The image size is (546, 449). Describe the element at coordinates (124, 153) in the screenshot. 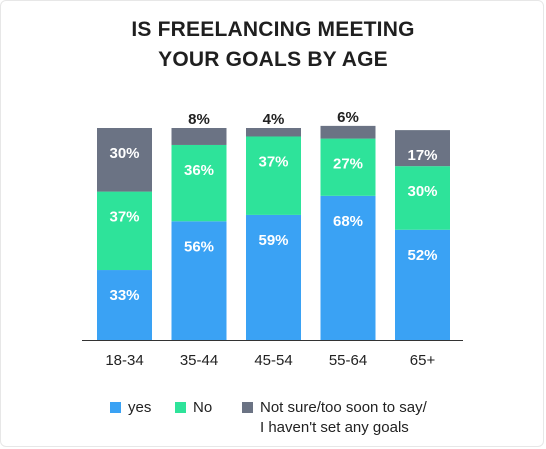

I see `data-label-18-34-not-sure: 30%` at that location.